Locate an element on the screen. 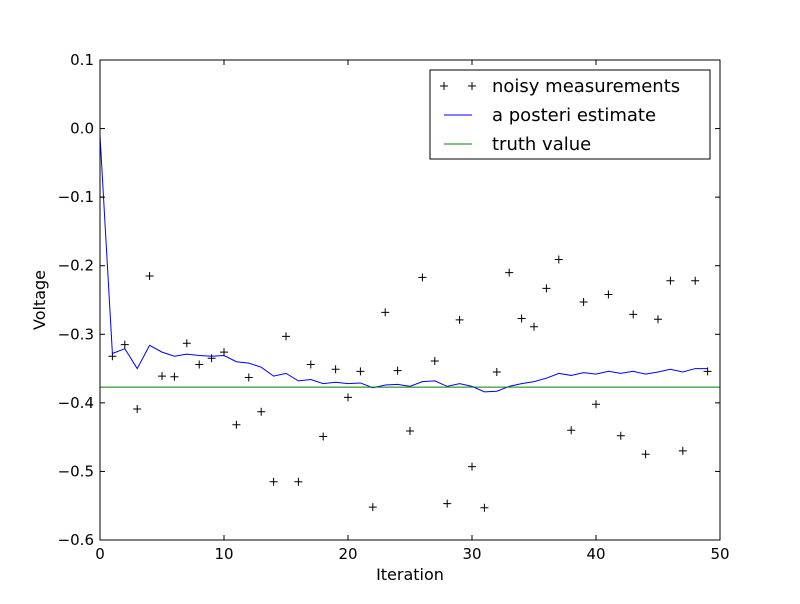 The height and width of the screenshot is (604, 800). y-tick-label: −0.6 is located at coordinates (76, 540).